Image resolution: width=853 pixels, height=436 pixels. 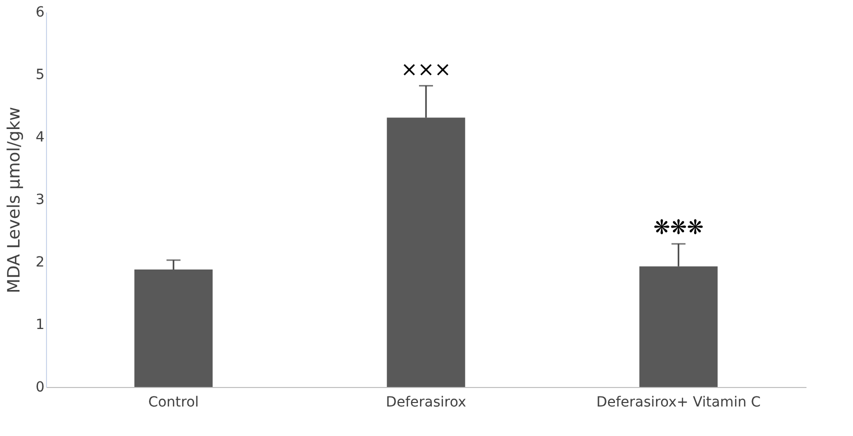 What do you see at coordinates (40, 138) in the screenshot?
I see `y-tick-label: 4` at bounding box center [40, 138].